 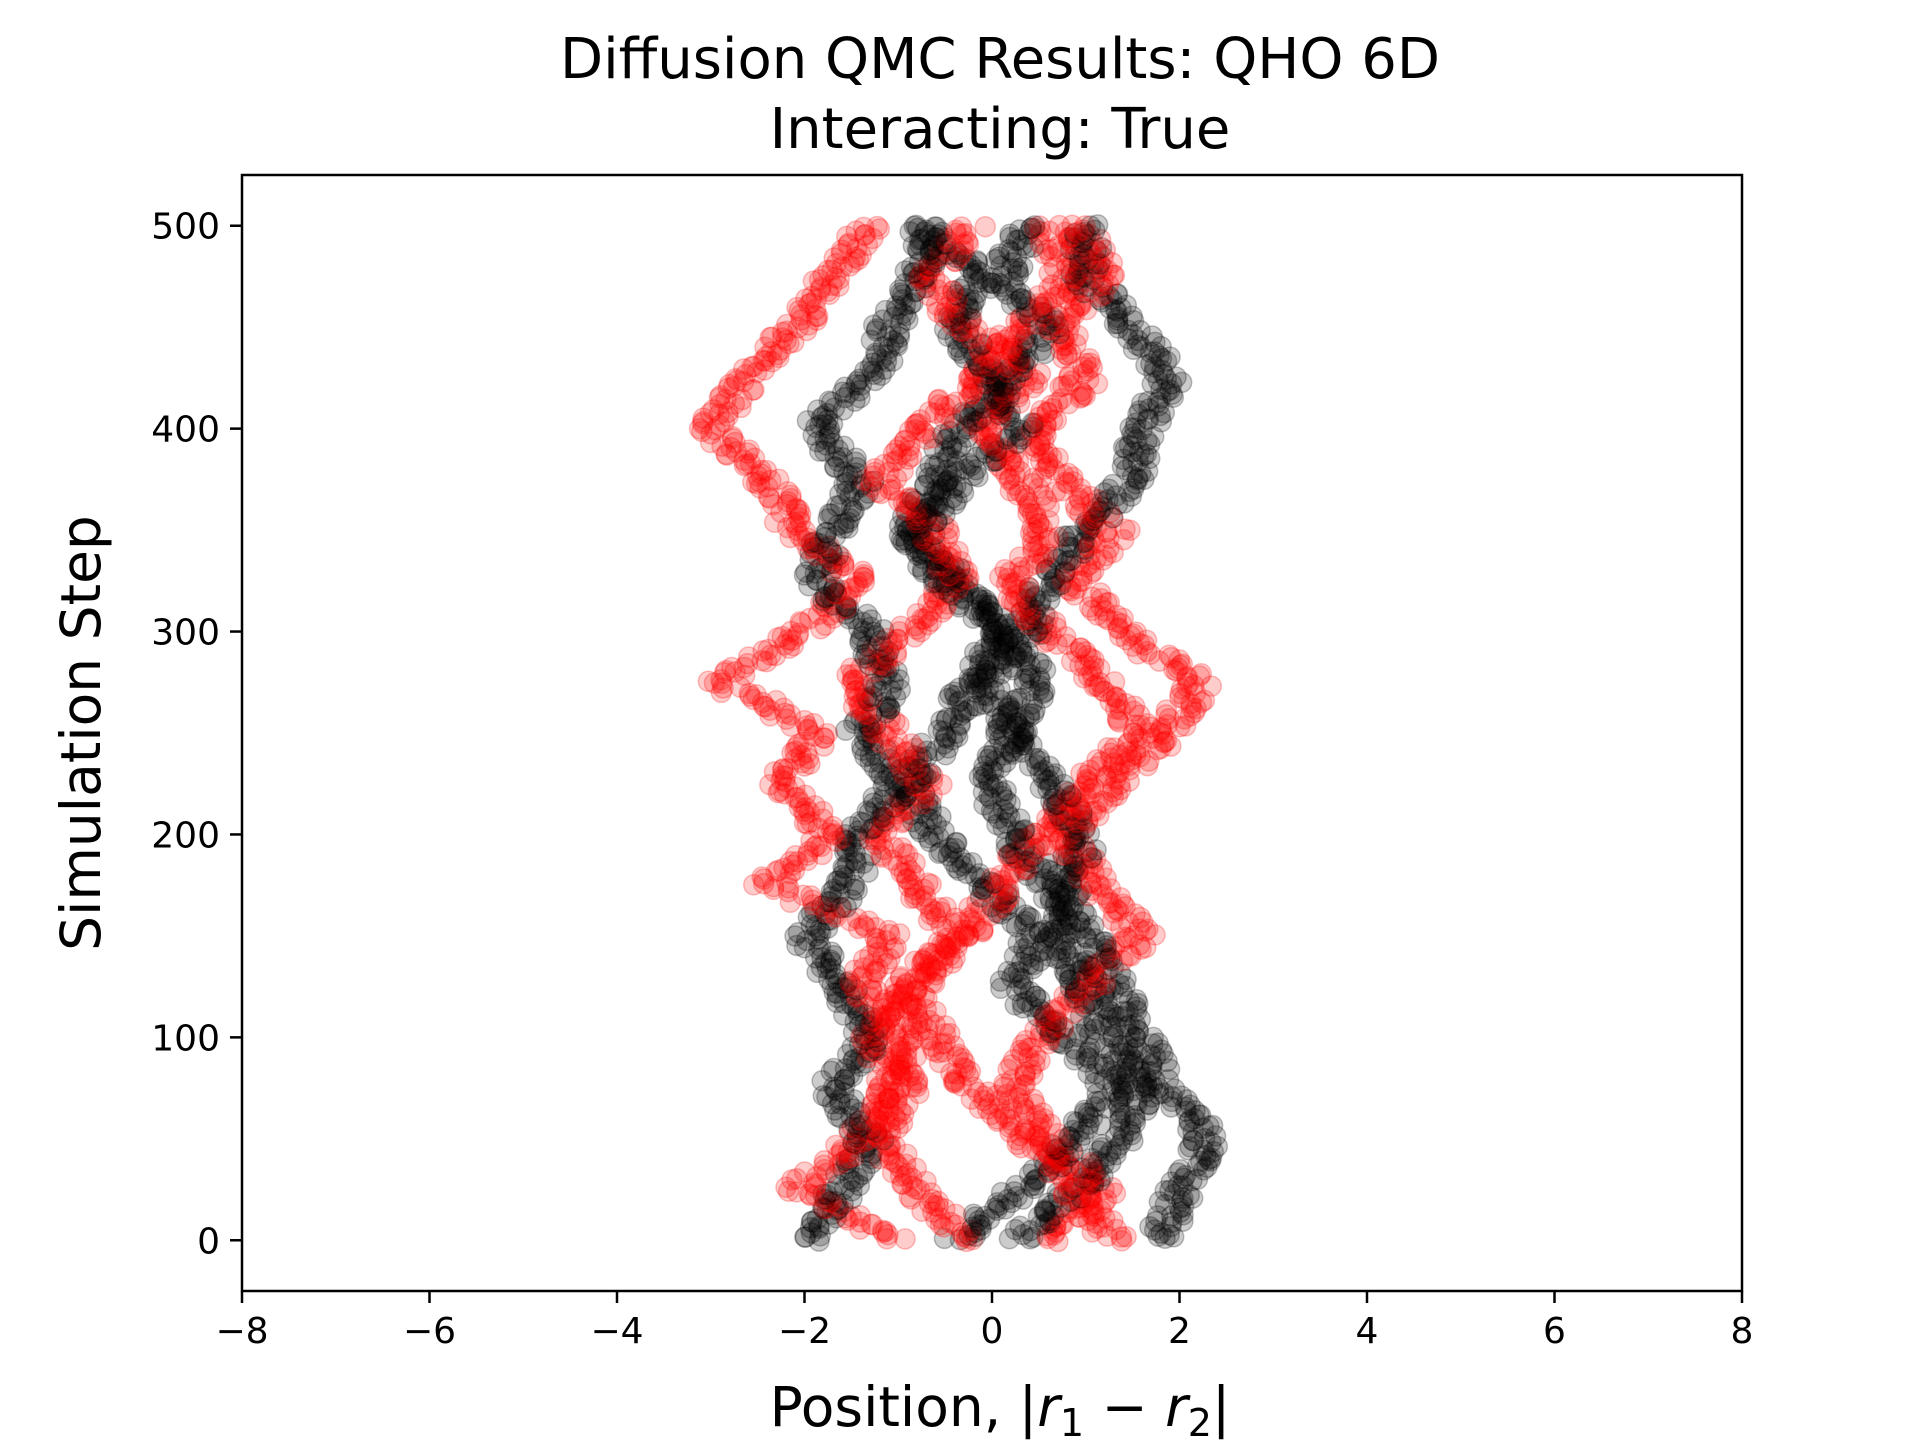 What do you see at coordinates (1000, 129) in the screenshot?
I see `chart-subtitle: Interacting: True` at bounding box center [1000, 129].